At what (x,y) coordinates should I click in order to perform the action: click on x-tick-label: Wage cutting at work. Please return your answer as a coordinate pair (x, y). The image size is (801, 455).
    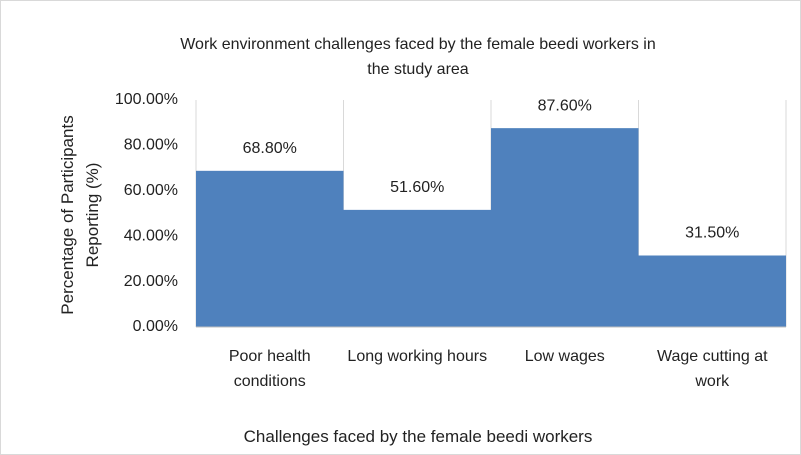
    Looking at the image, I should click on (712, 369).